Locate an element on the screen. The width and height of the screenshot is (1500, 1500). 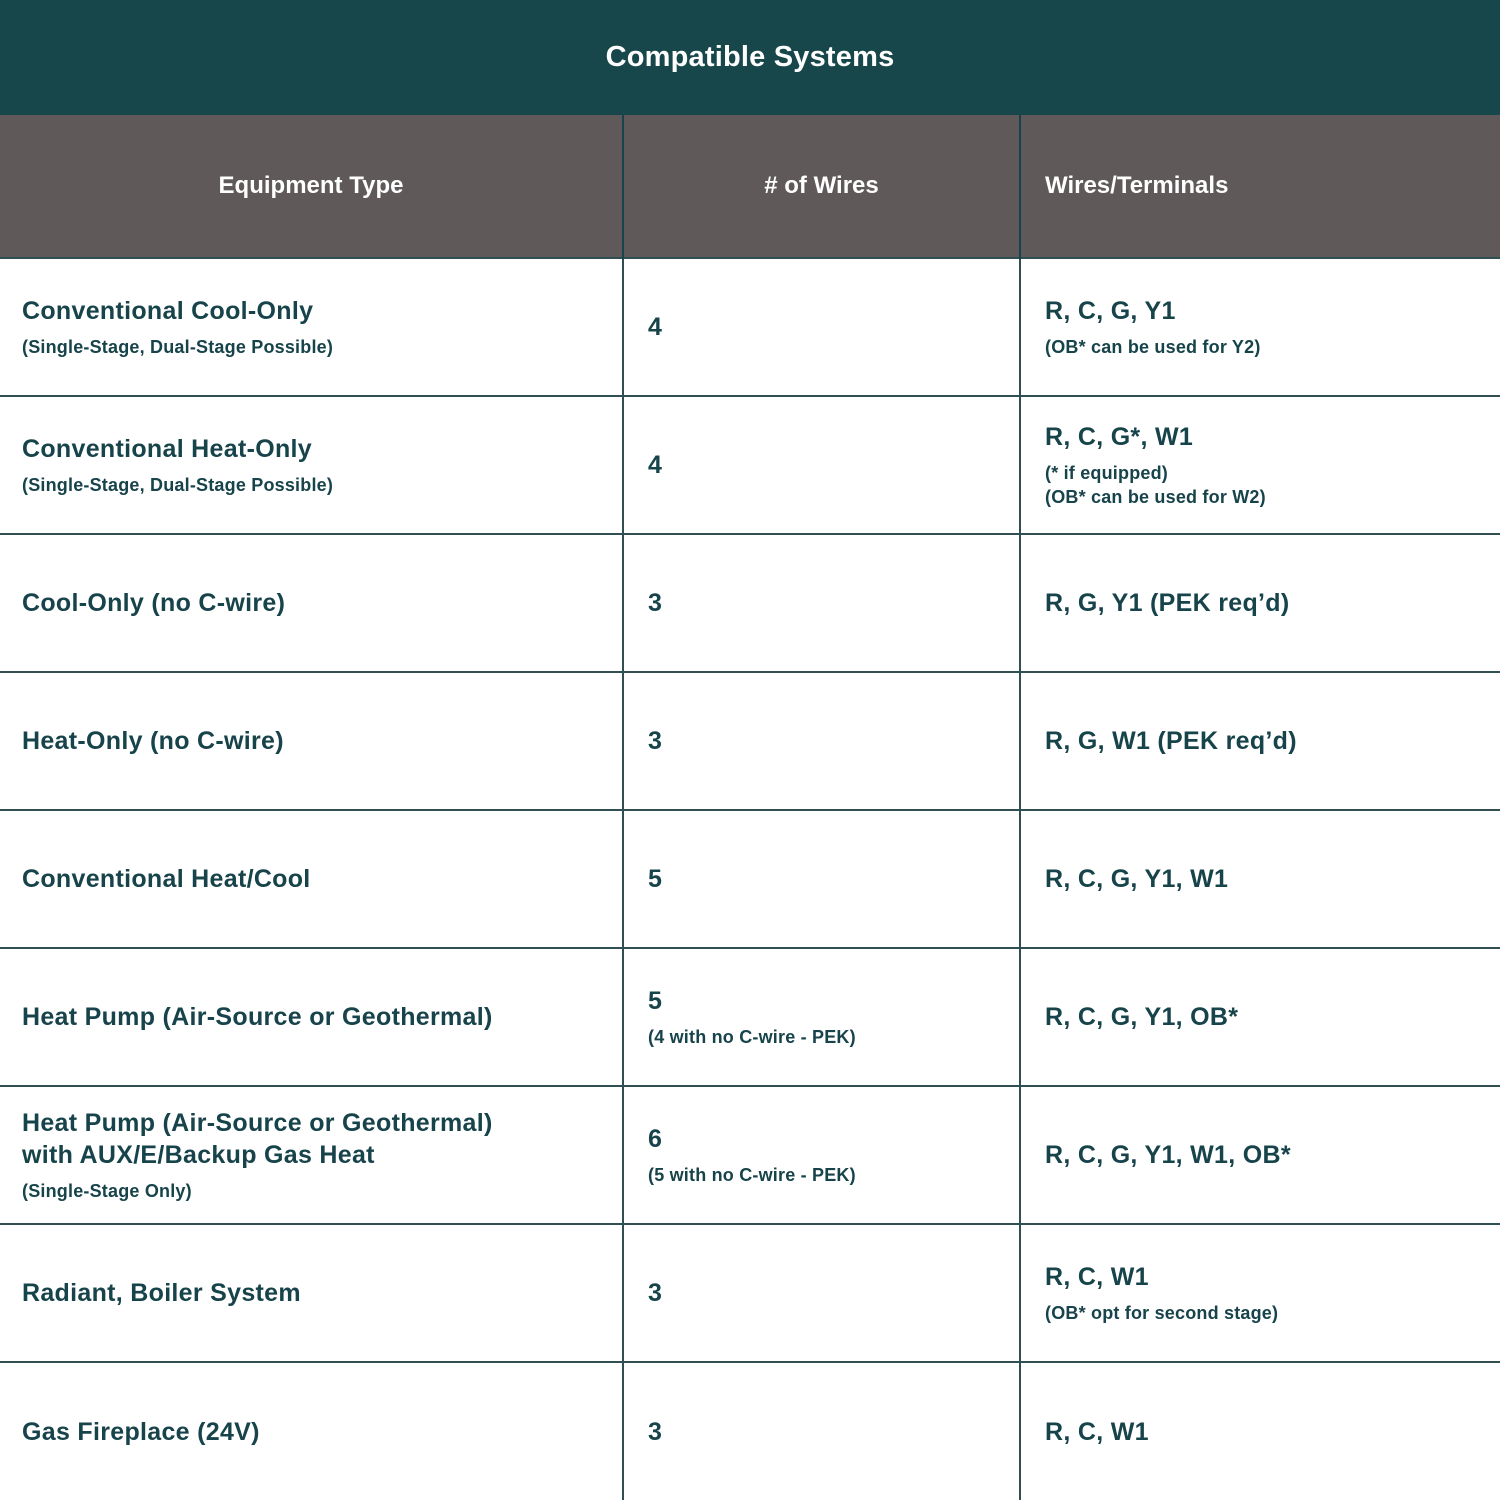
terminals-note: (* if equipped) is located at coordinates (1106, 473).